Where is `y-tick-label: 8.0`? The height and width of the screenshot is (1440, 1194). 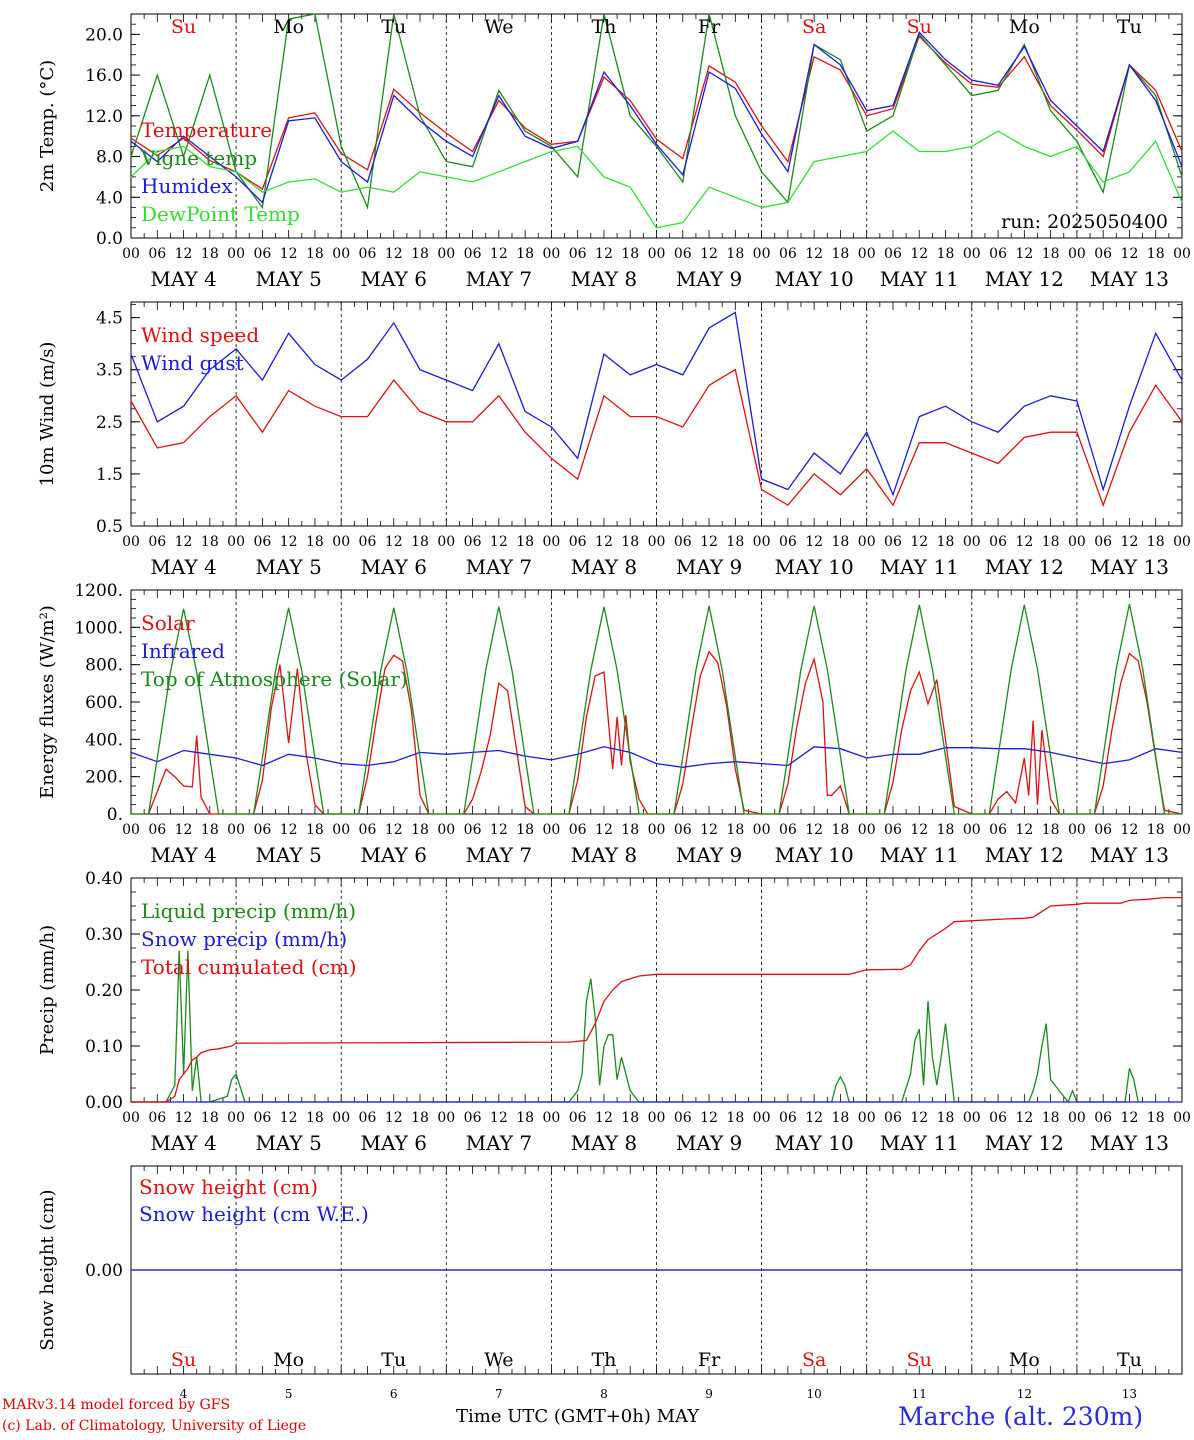
y-tick-label: 8.0 is located at coordinates (109, 158).